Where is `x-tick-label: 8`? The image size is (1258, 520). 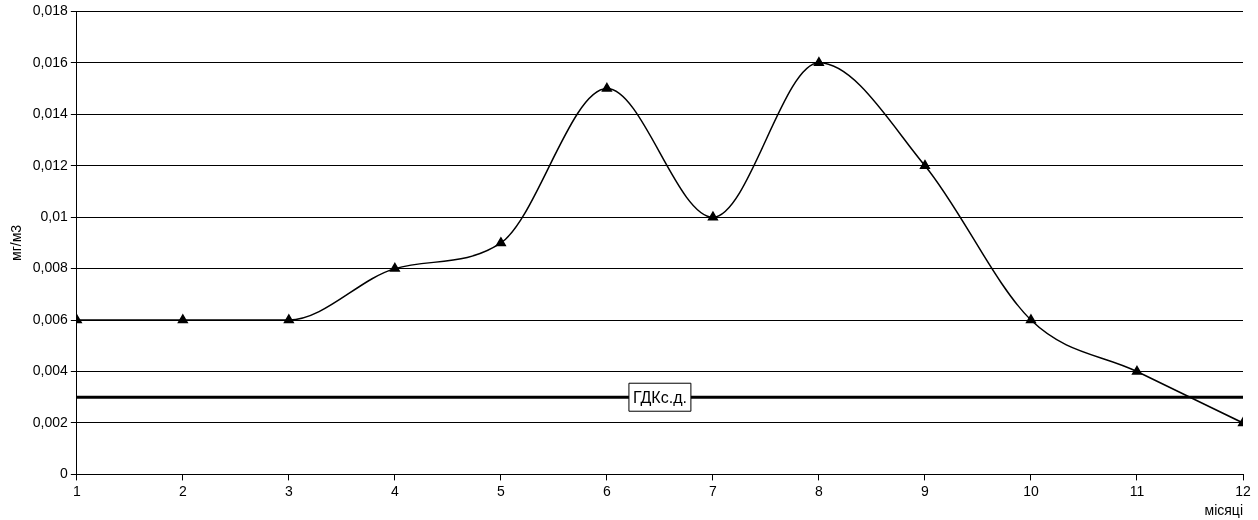 x-tick-label: 8 is located at coordinates (819, 490).